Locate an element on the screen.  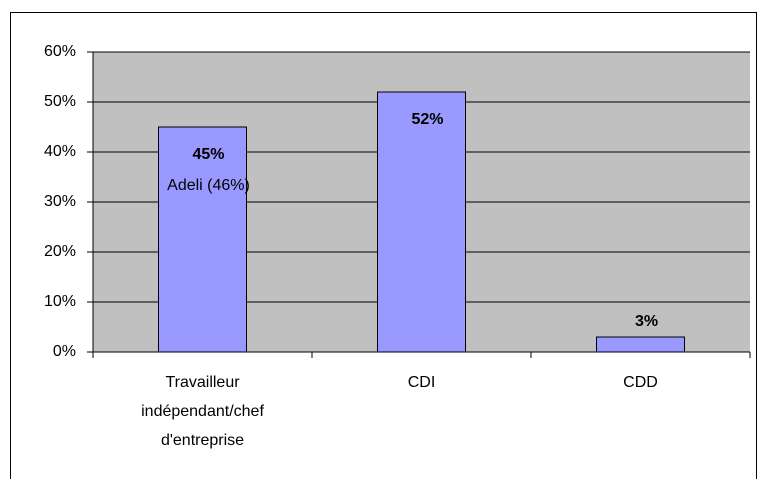
x-tick-label: Travailleur indépendant/chef d'entreprise is located at coordinates (202, 411).